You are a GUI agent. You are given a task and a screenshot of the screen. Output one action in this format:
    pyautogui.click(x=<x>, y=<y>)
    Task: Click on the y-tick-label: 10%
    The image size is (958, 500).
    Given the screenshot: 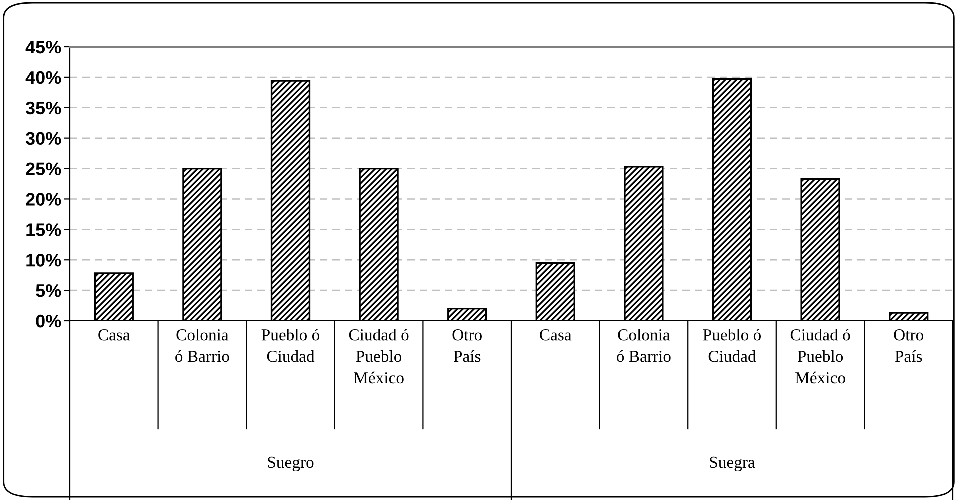 What is the action you would take?
    pyautogui.click(x=44, y=260)
    